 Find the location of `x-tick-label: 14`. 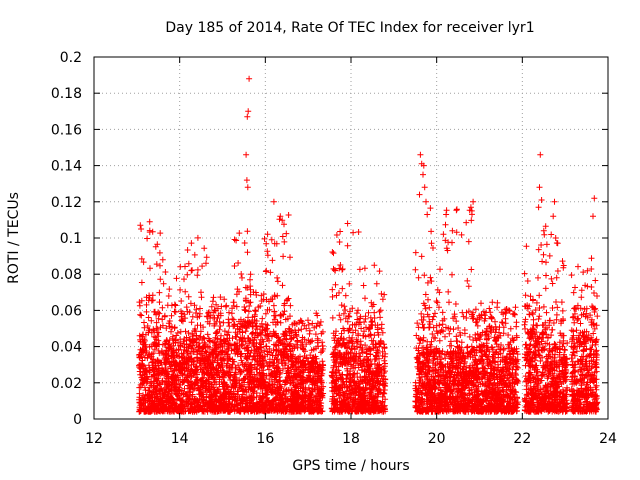

x-tick-label: 14 is located at coordinates (180, 439).